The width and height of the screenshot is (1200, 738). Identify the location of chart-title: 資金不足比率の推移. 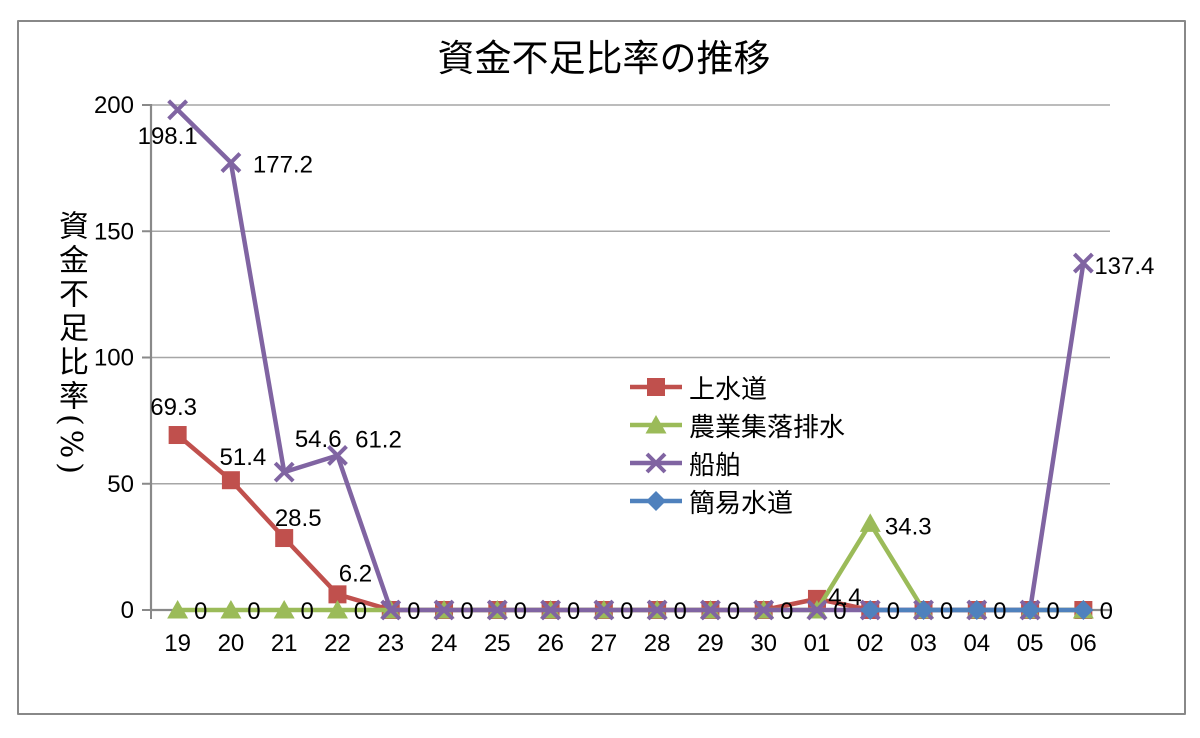
(604, 58).